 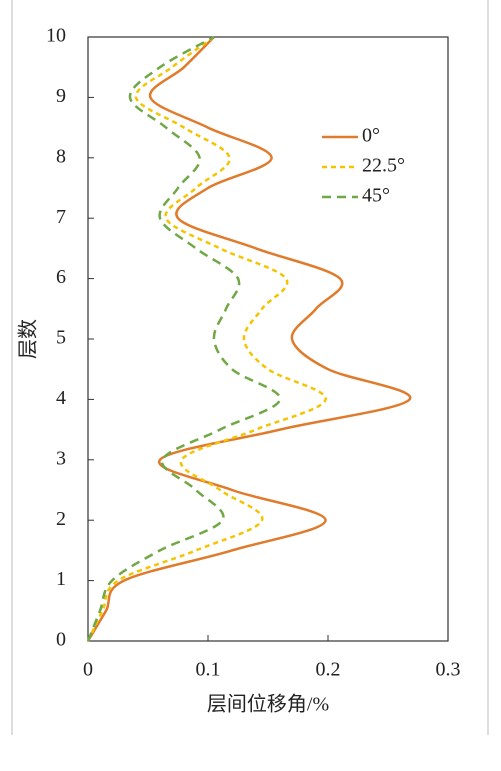 I want to click on x-tick-label: 0.2, so click(x=328, y=670).